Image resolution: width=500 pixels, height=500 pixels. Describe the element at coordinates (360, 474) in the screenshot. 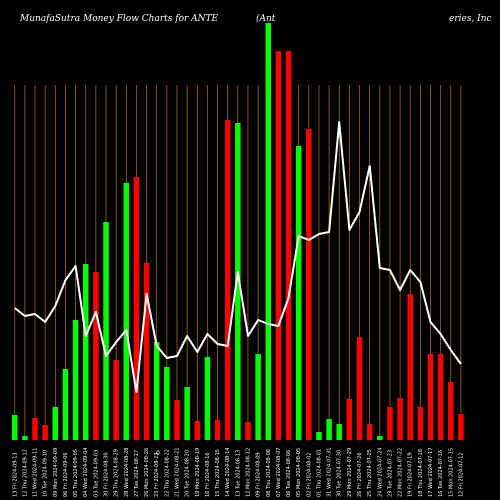

I see `x-tick-label: 26 Fri 2024-07-26` at that location.